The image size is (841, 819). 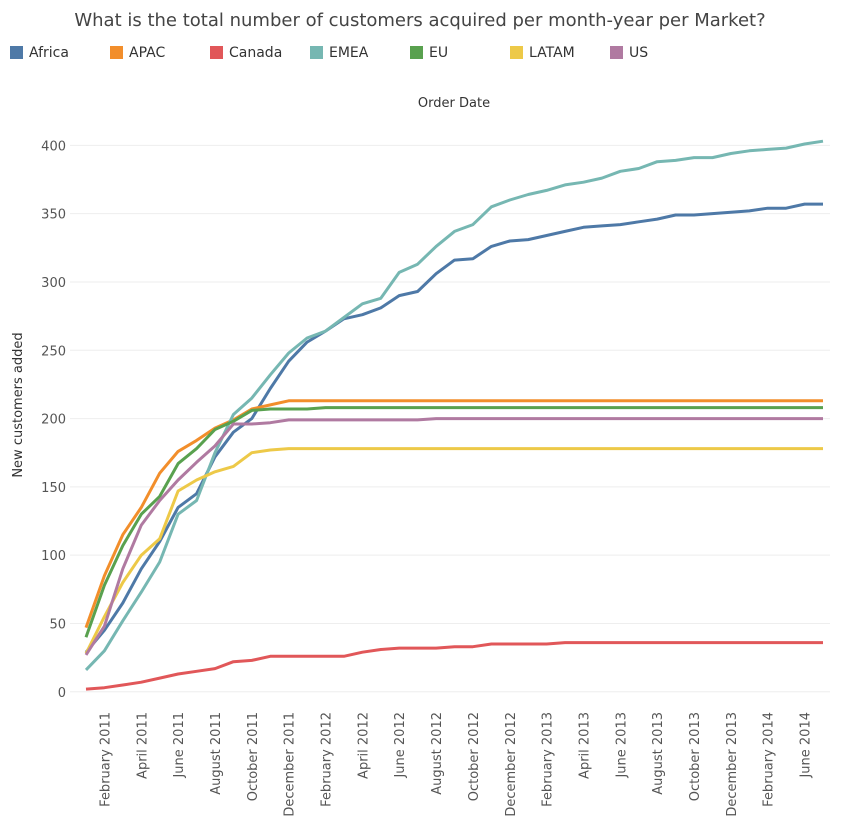 I want to click on x-tick-label: February 2011, so click(x=105, y=759).